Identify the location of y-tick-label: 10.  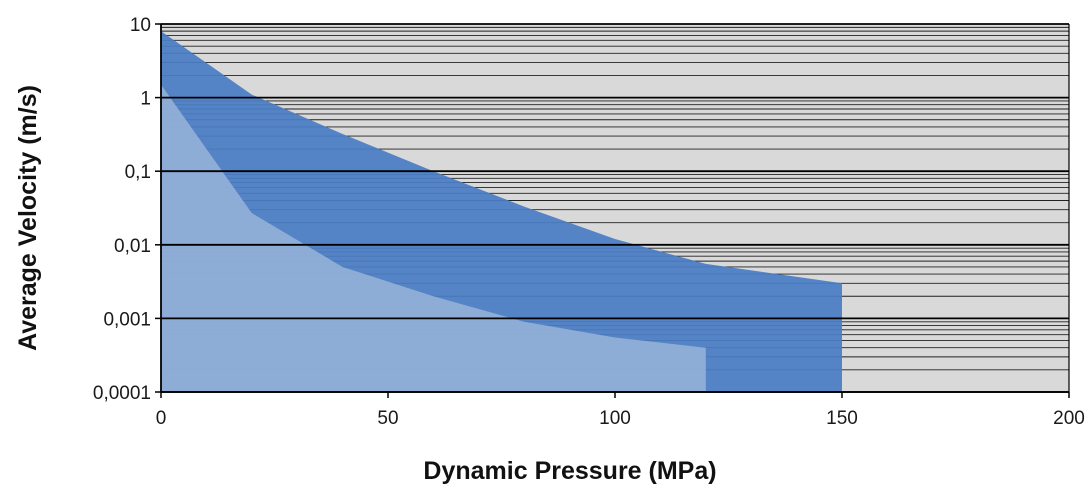
(140, 25).